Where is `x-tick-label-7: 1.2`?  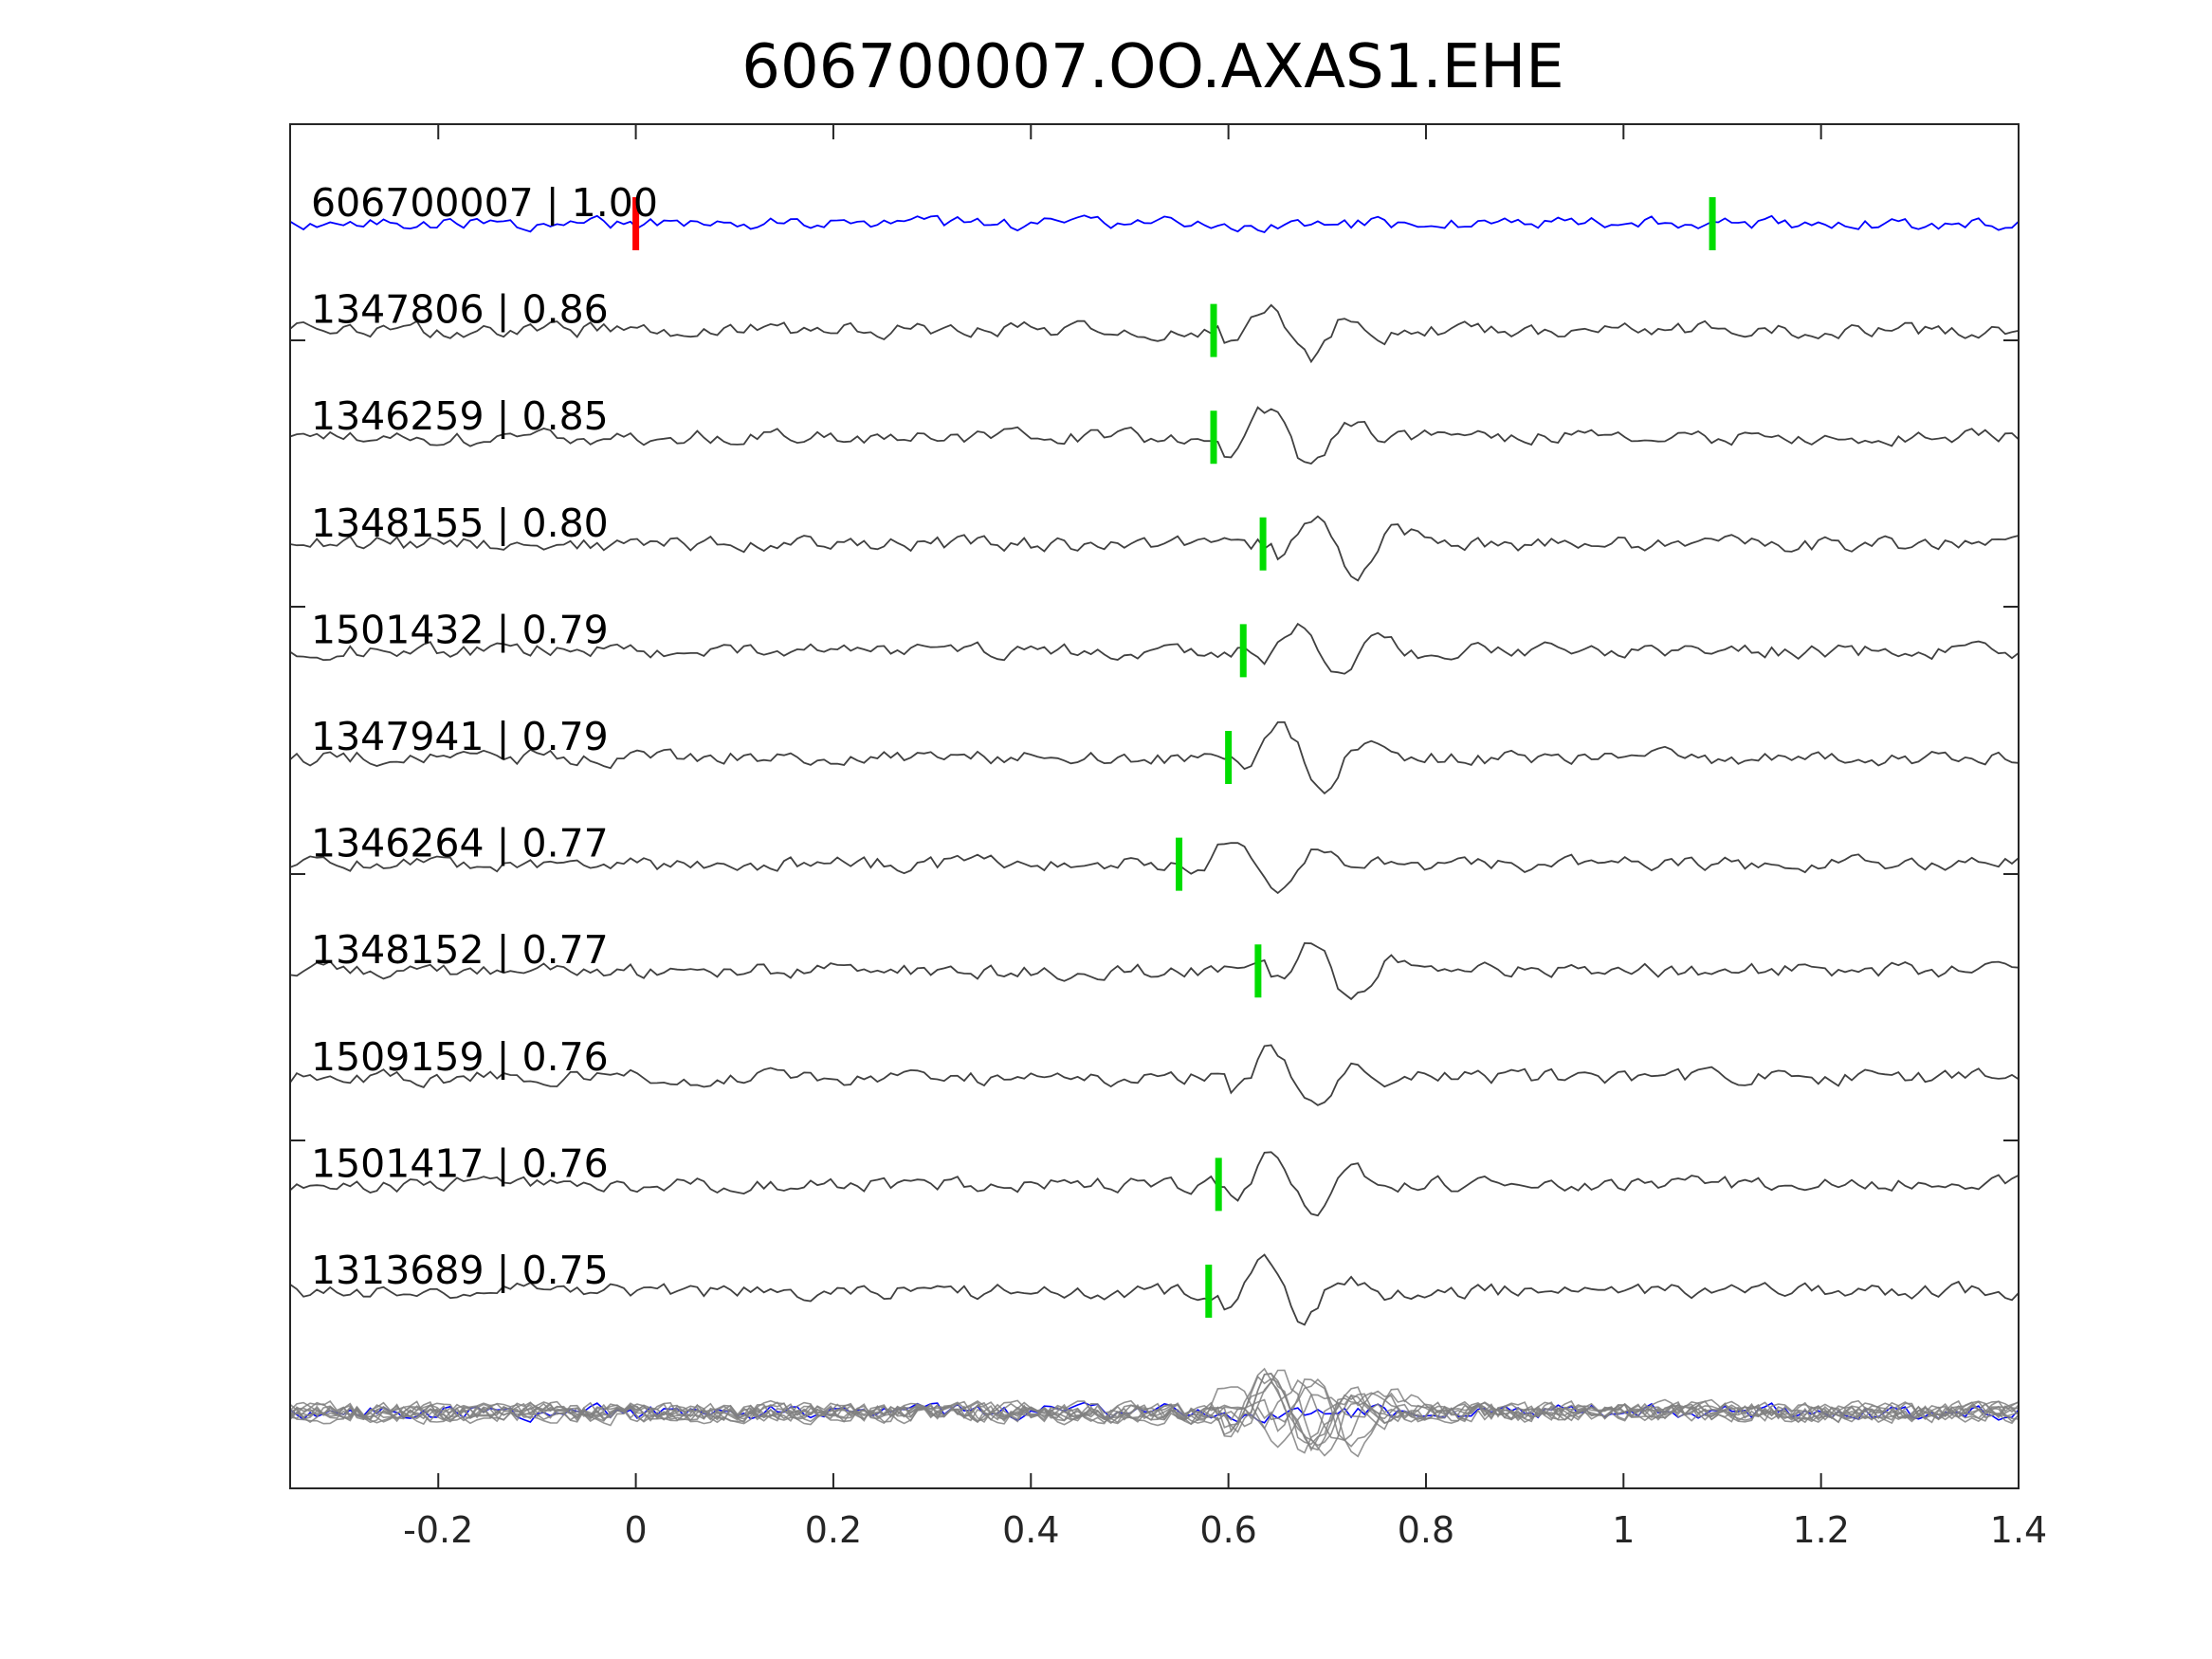
x-tick-label-7: 1.2 is located at coordinates (1820, 1530).